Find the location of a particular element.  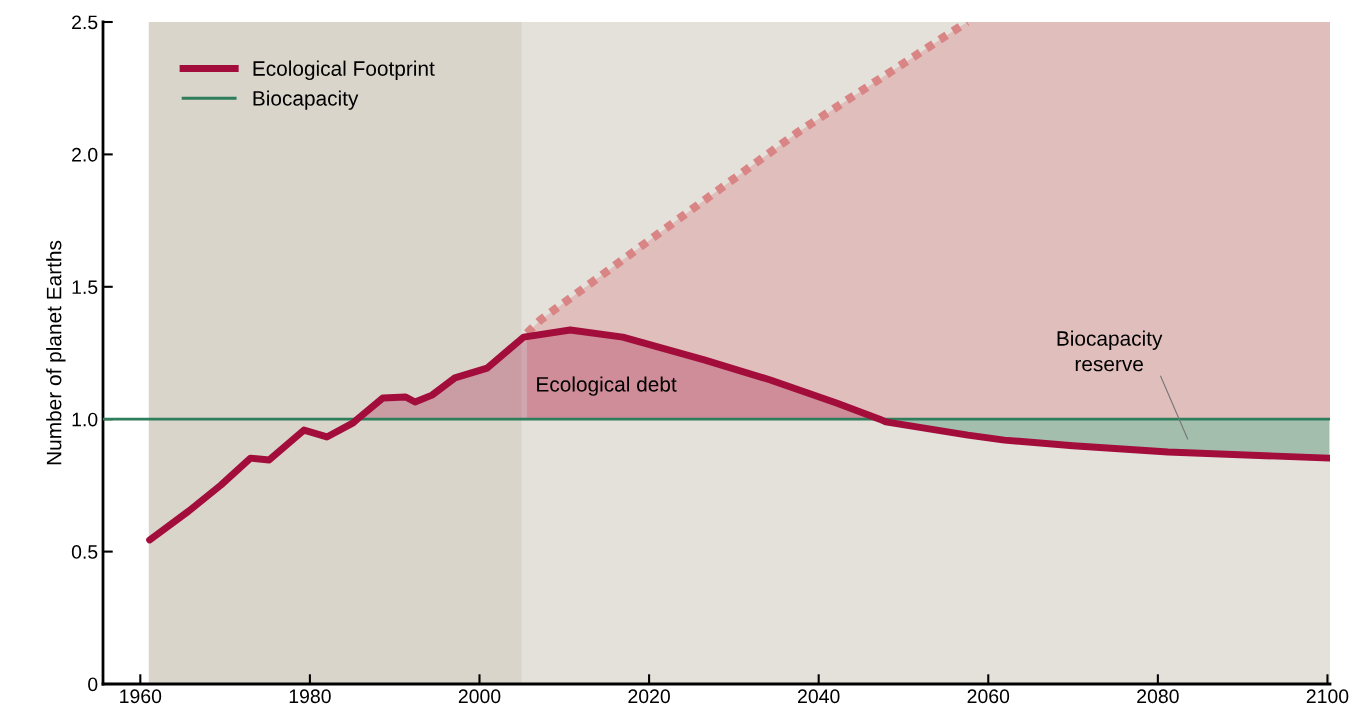

legend-label: Ecological Footprint is located at coordinates (344, 70).